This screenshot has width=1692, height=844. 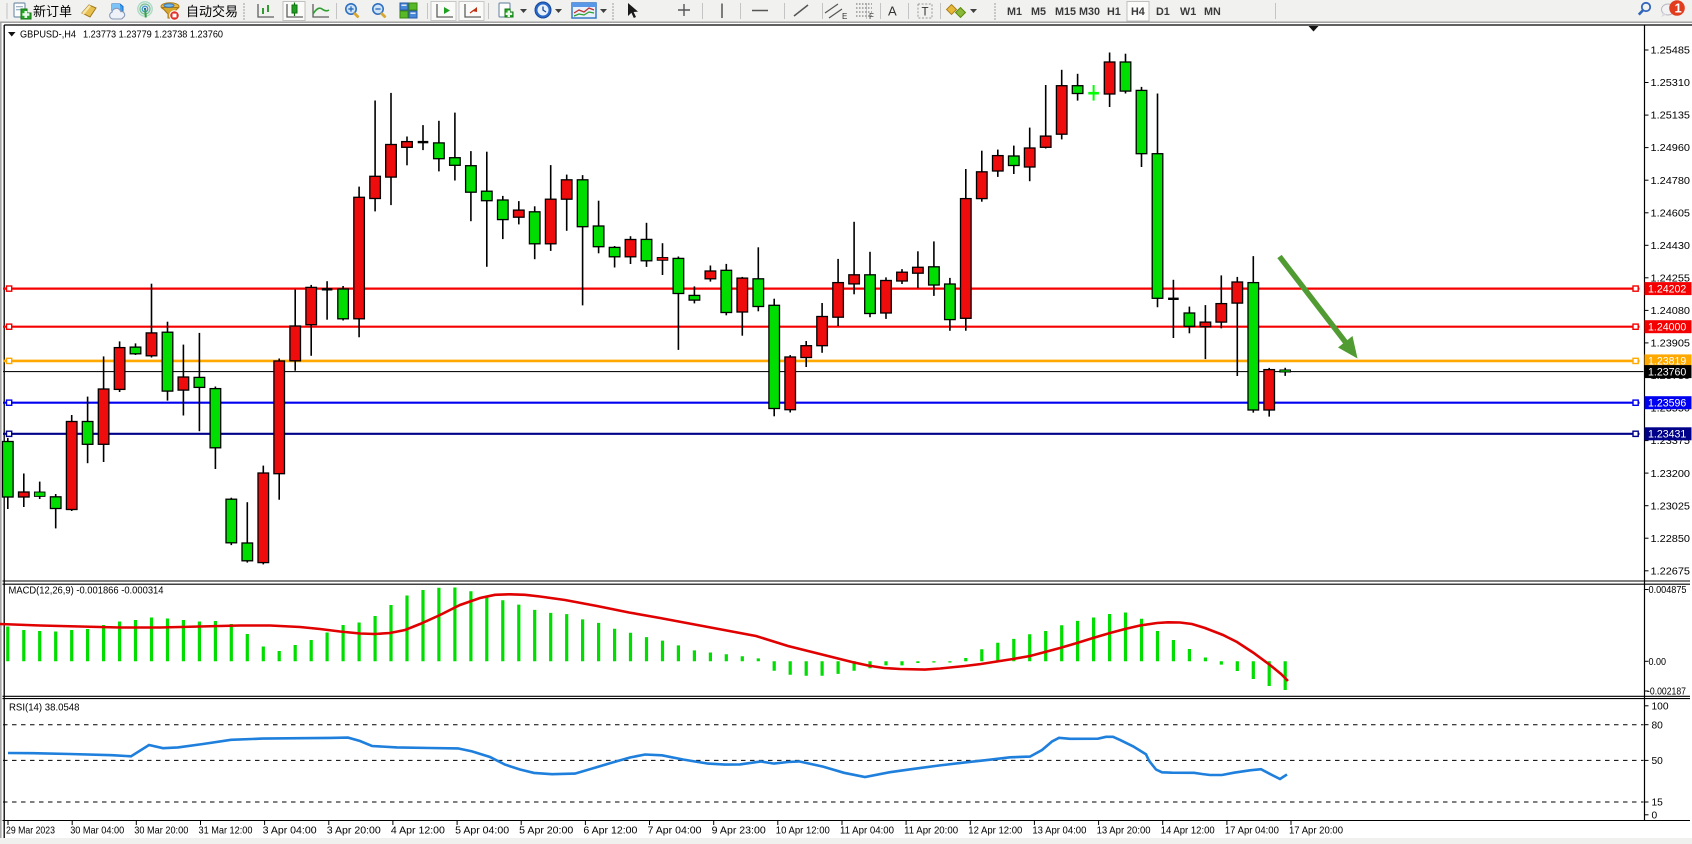 I want to click on svg-text: 1.22850, so click(x=1671, y=539).